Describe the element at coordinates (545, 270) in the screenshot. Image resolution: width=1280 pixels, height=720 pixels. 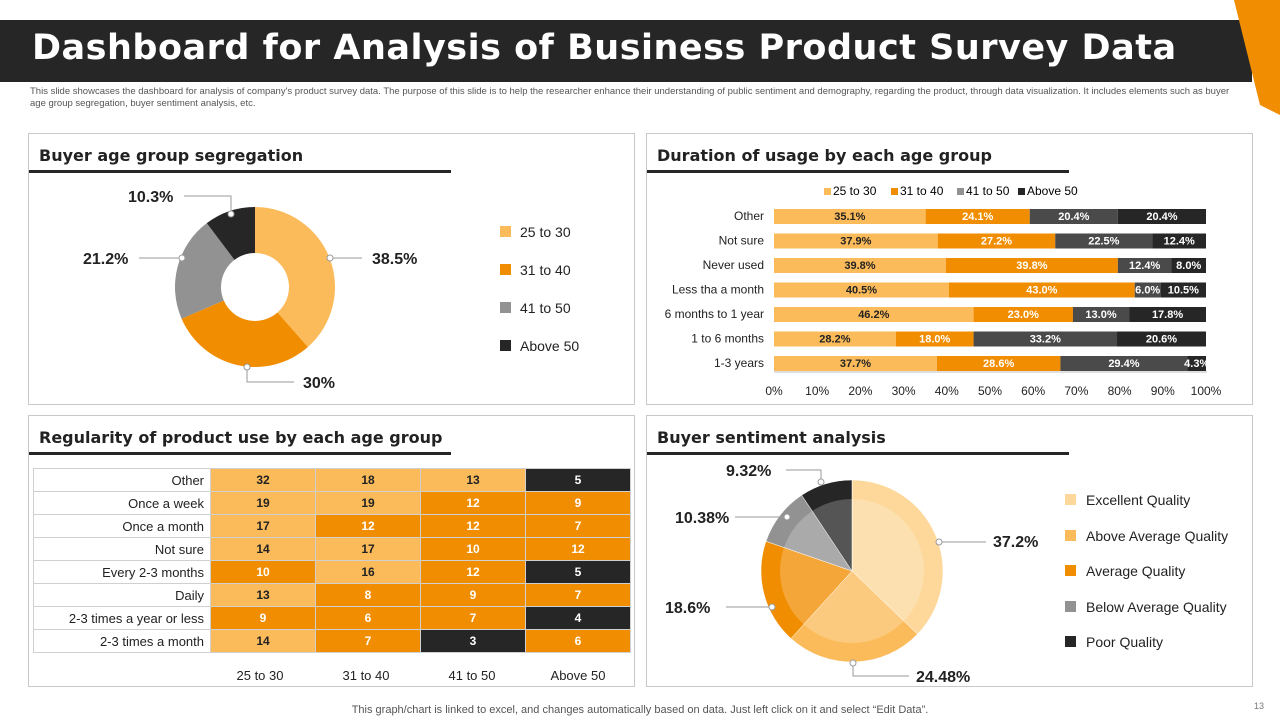
I see `age-legend-label: 31 to 40` at that location.